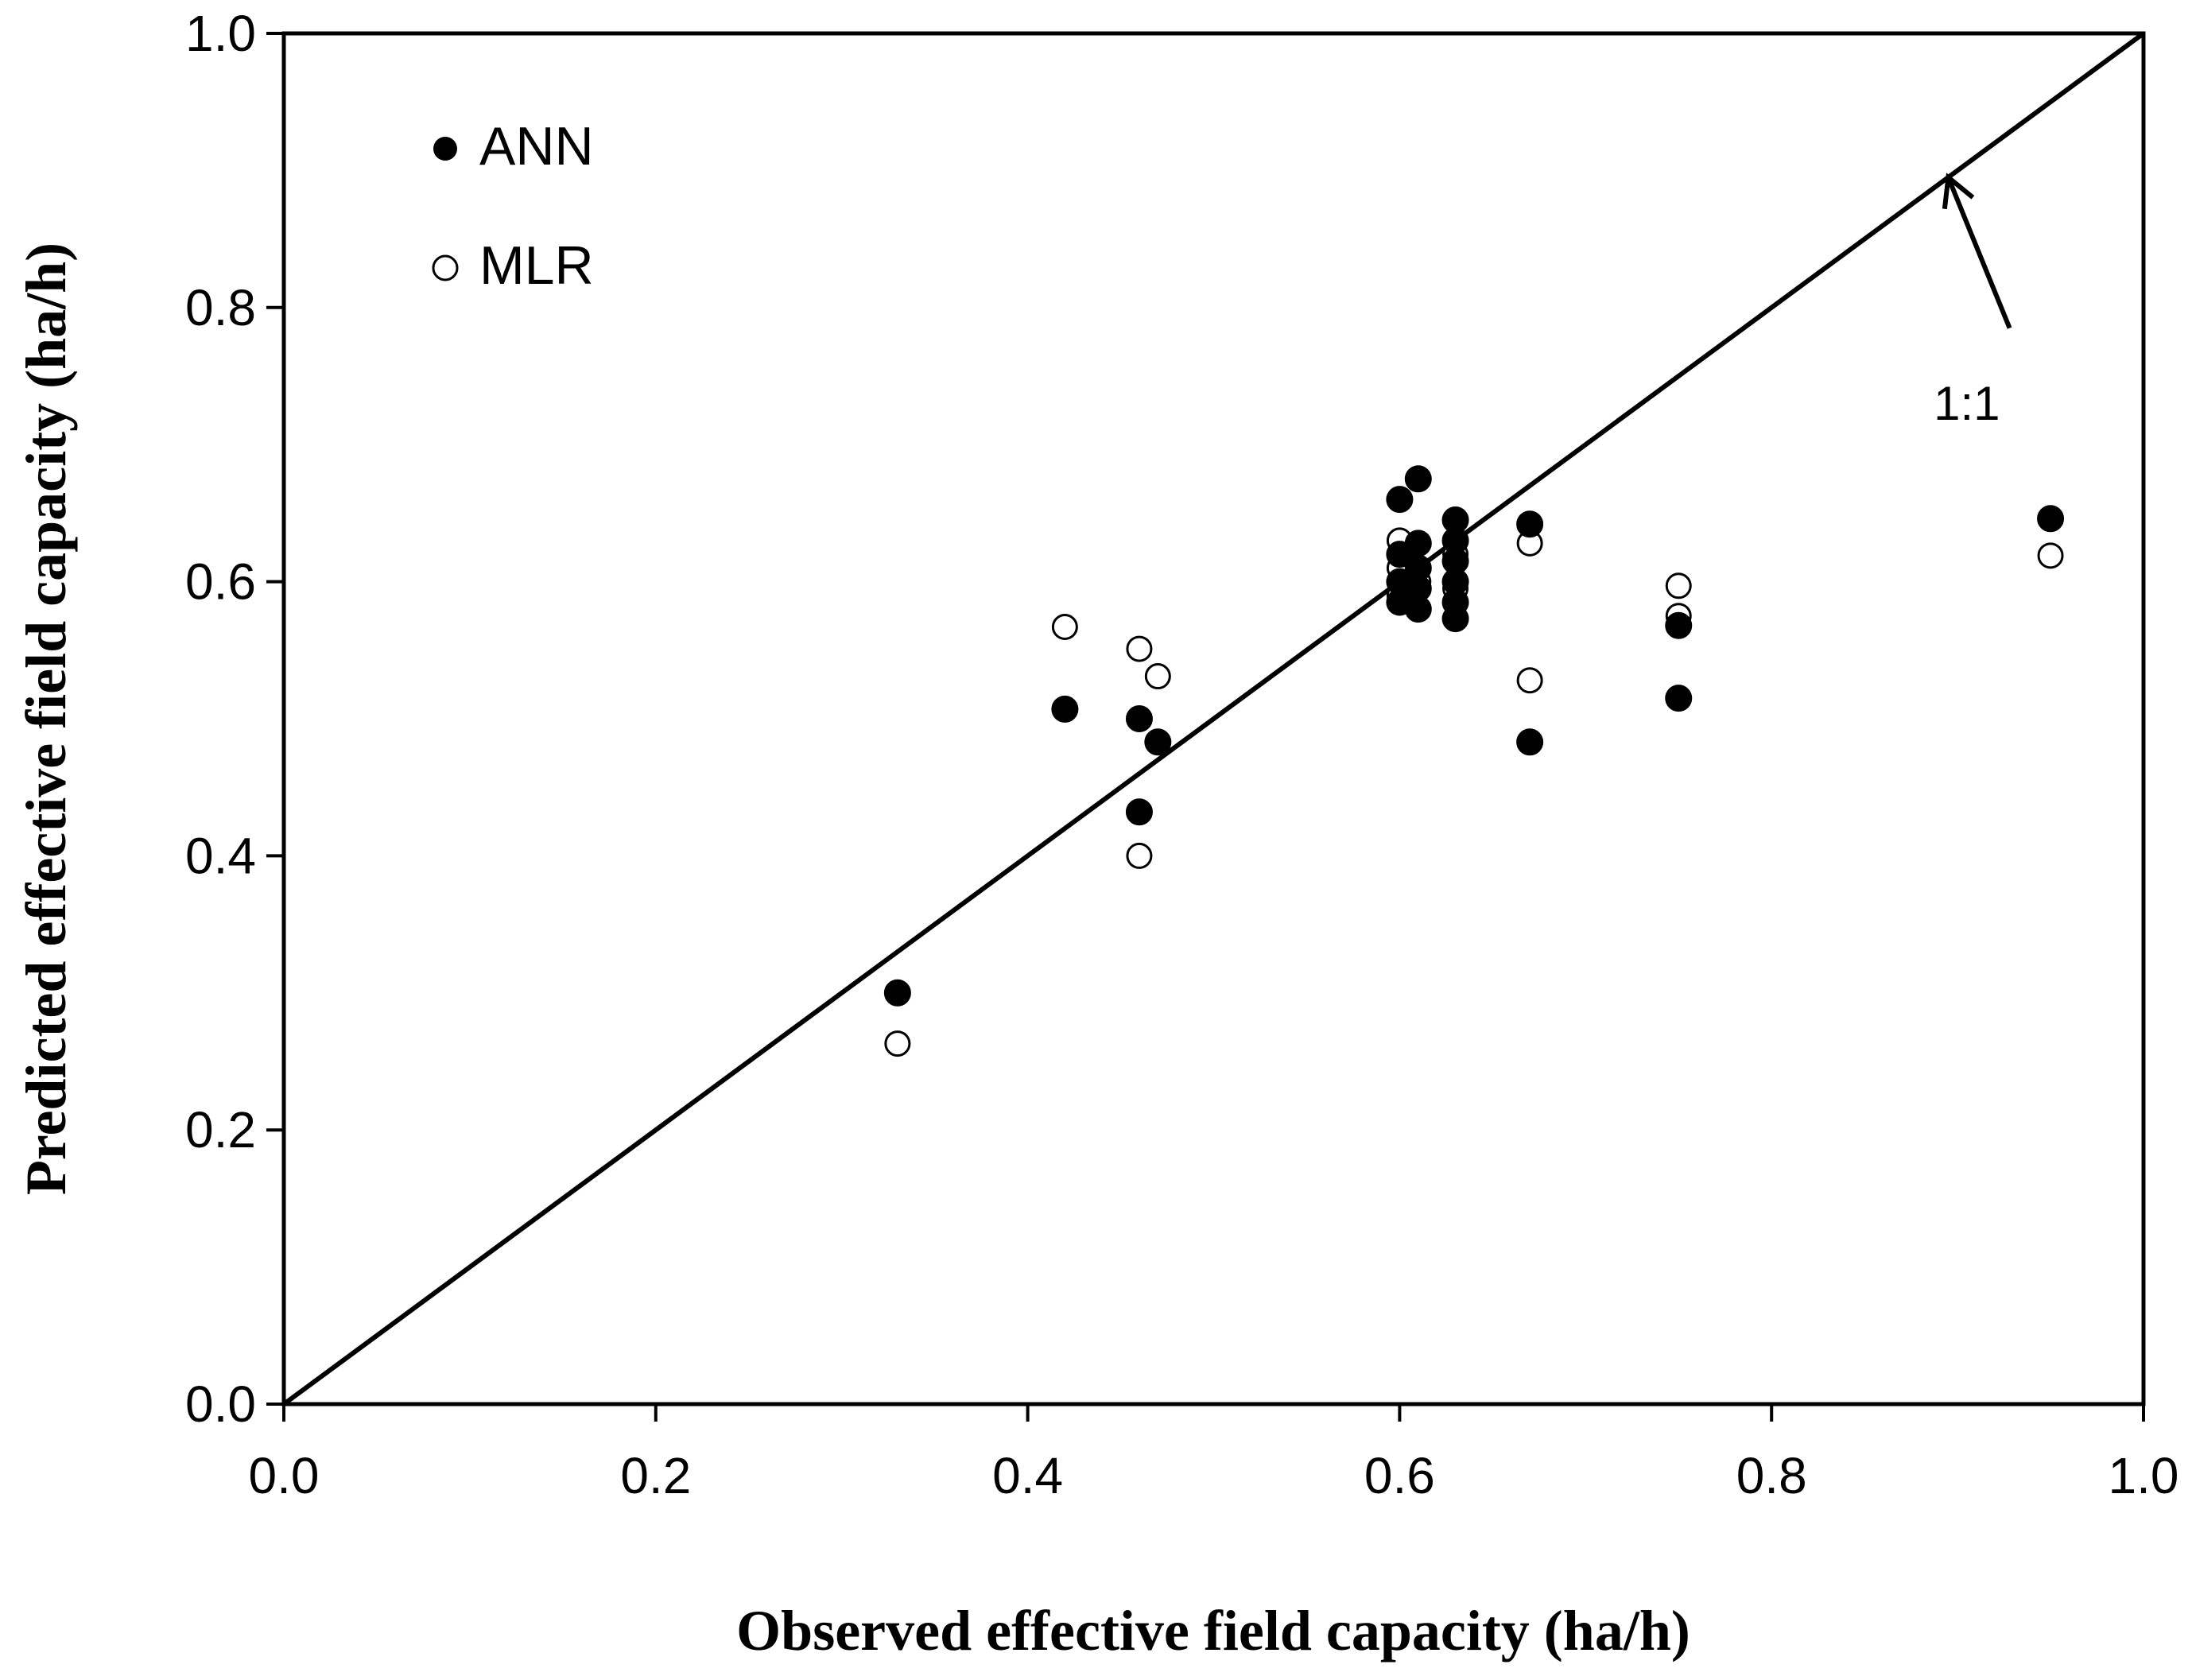 The width and height of the screenshot is (2192, 1680). Describe the element at coordinates (655, 1475) in the screenshot. I see `x-tick-label: 0.2` at that location.